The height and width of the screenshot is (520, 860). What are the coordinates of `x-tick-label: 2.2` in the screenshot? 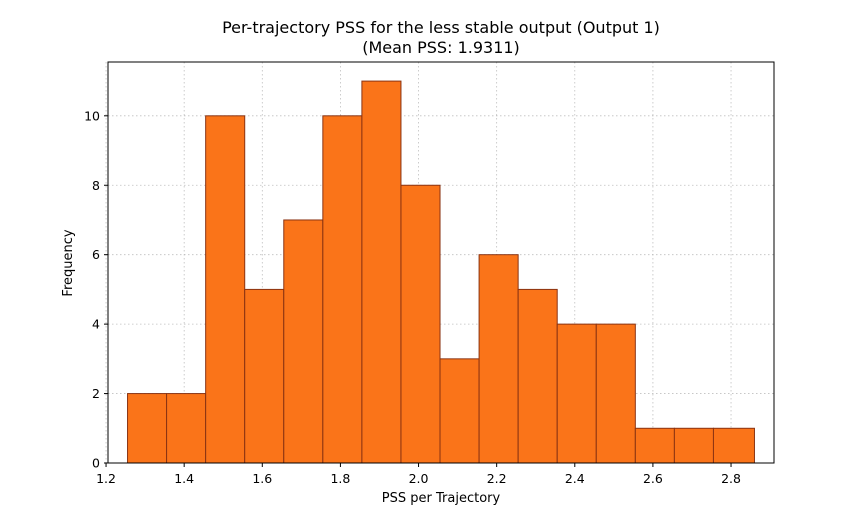 It's located at (497, 478).